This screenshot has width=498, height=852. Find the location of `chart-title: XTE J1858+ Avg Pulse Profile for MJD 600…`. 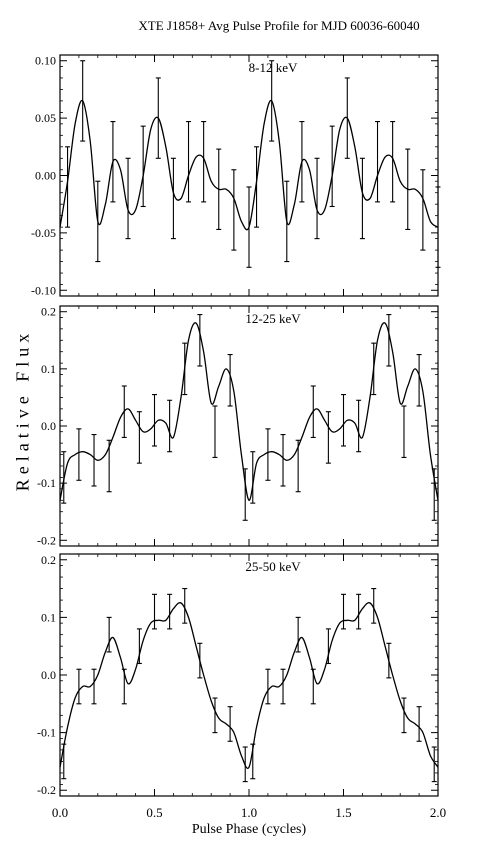

chart-title: XTE J1858+ Avg Pulse Profile for MJD 600… is located at coordinates (279, 25).